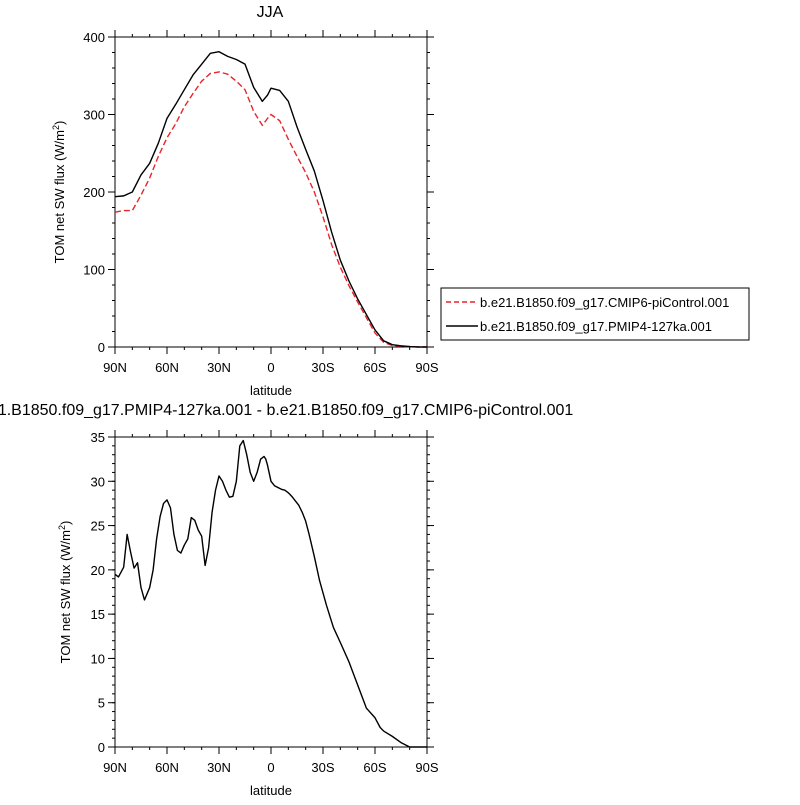 This screenshot has height=805, width=800. Describe the element at coordinates (98, 437) in the screenshot. I see `y-tick-label: 35` at that location.